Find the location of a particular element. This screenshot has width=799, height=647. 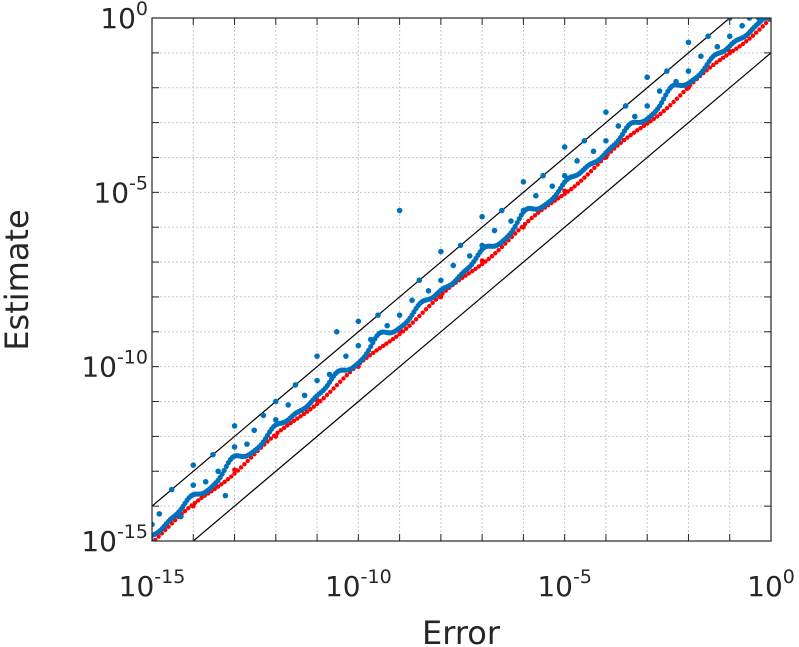

y-tick-label: 10-10 is located at coordinates (114, 365).